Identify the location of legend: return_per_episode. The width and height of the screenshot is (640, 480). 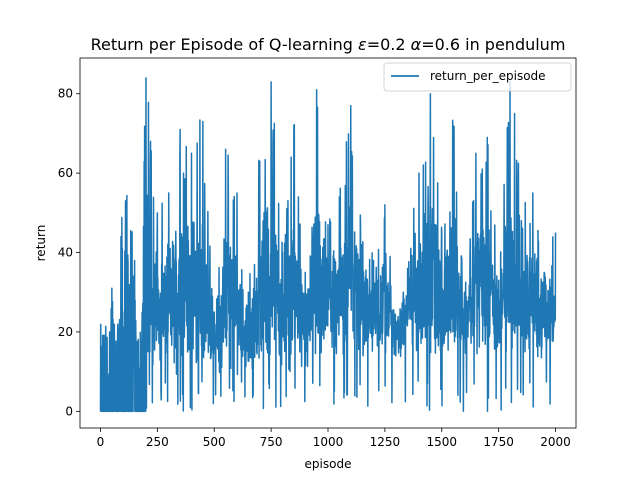
(477, 77).